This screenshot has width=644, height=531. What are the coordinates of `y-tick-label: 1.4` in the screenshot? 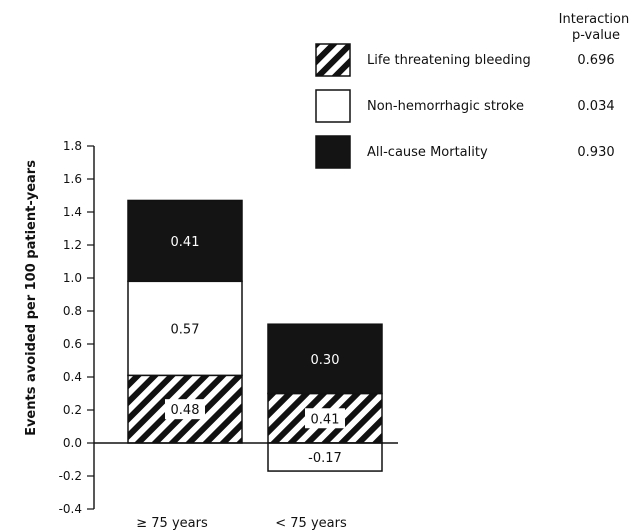 It's located at (72, 212).